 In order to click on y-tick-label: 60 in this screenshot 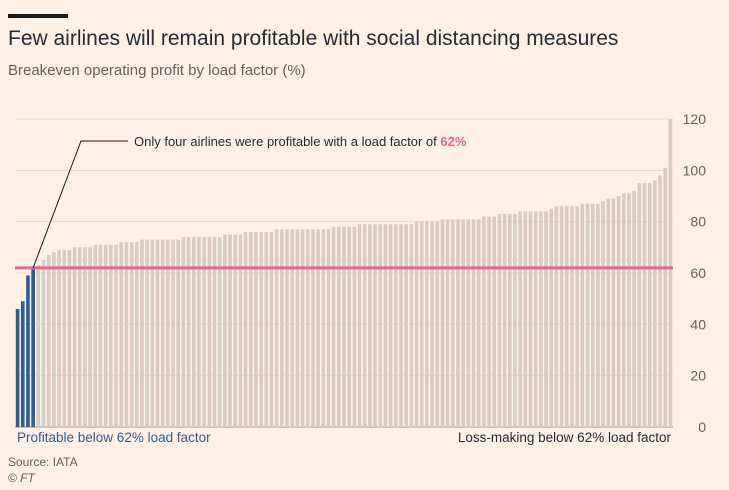, I will do `click(698, 273)`.